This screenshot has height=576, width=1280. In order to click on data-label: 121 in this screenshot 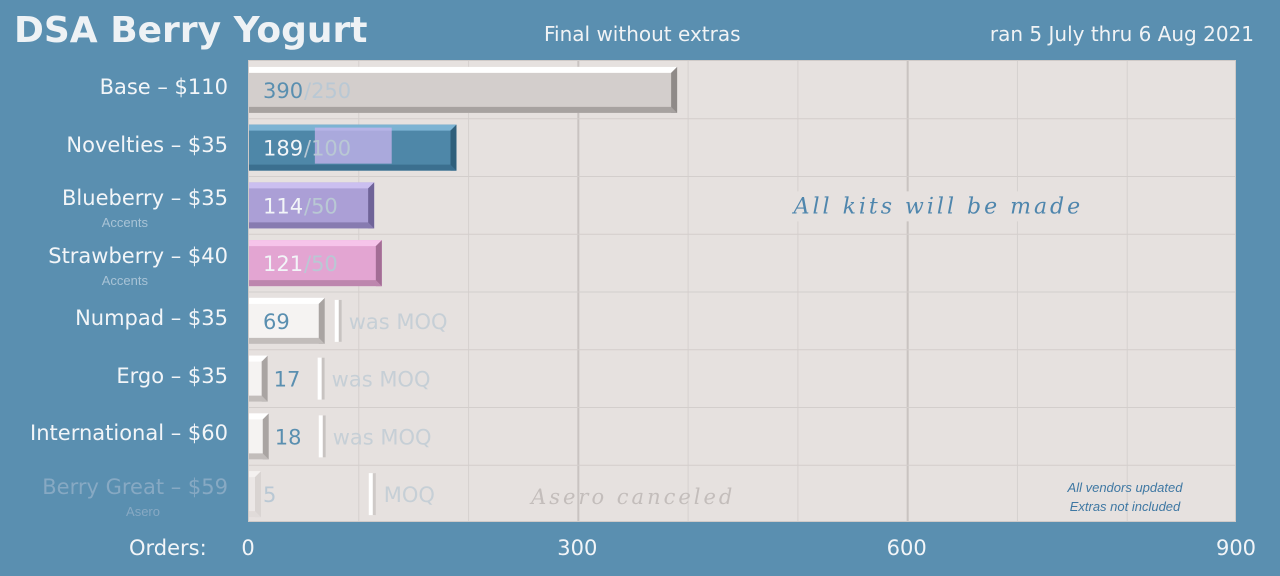, I will do `click(283, 264)`.